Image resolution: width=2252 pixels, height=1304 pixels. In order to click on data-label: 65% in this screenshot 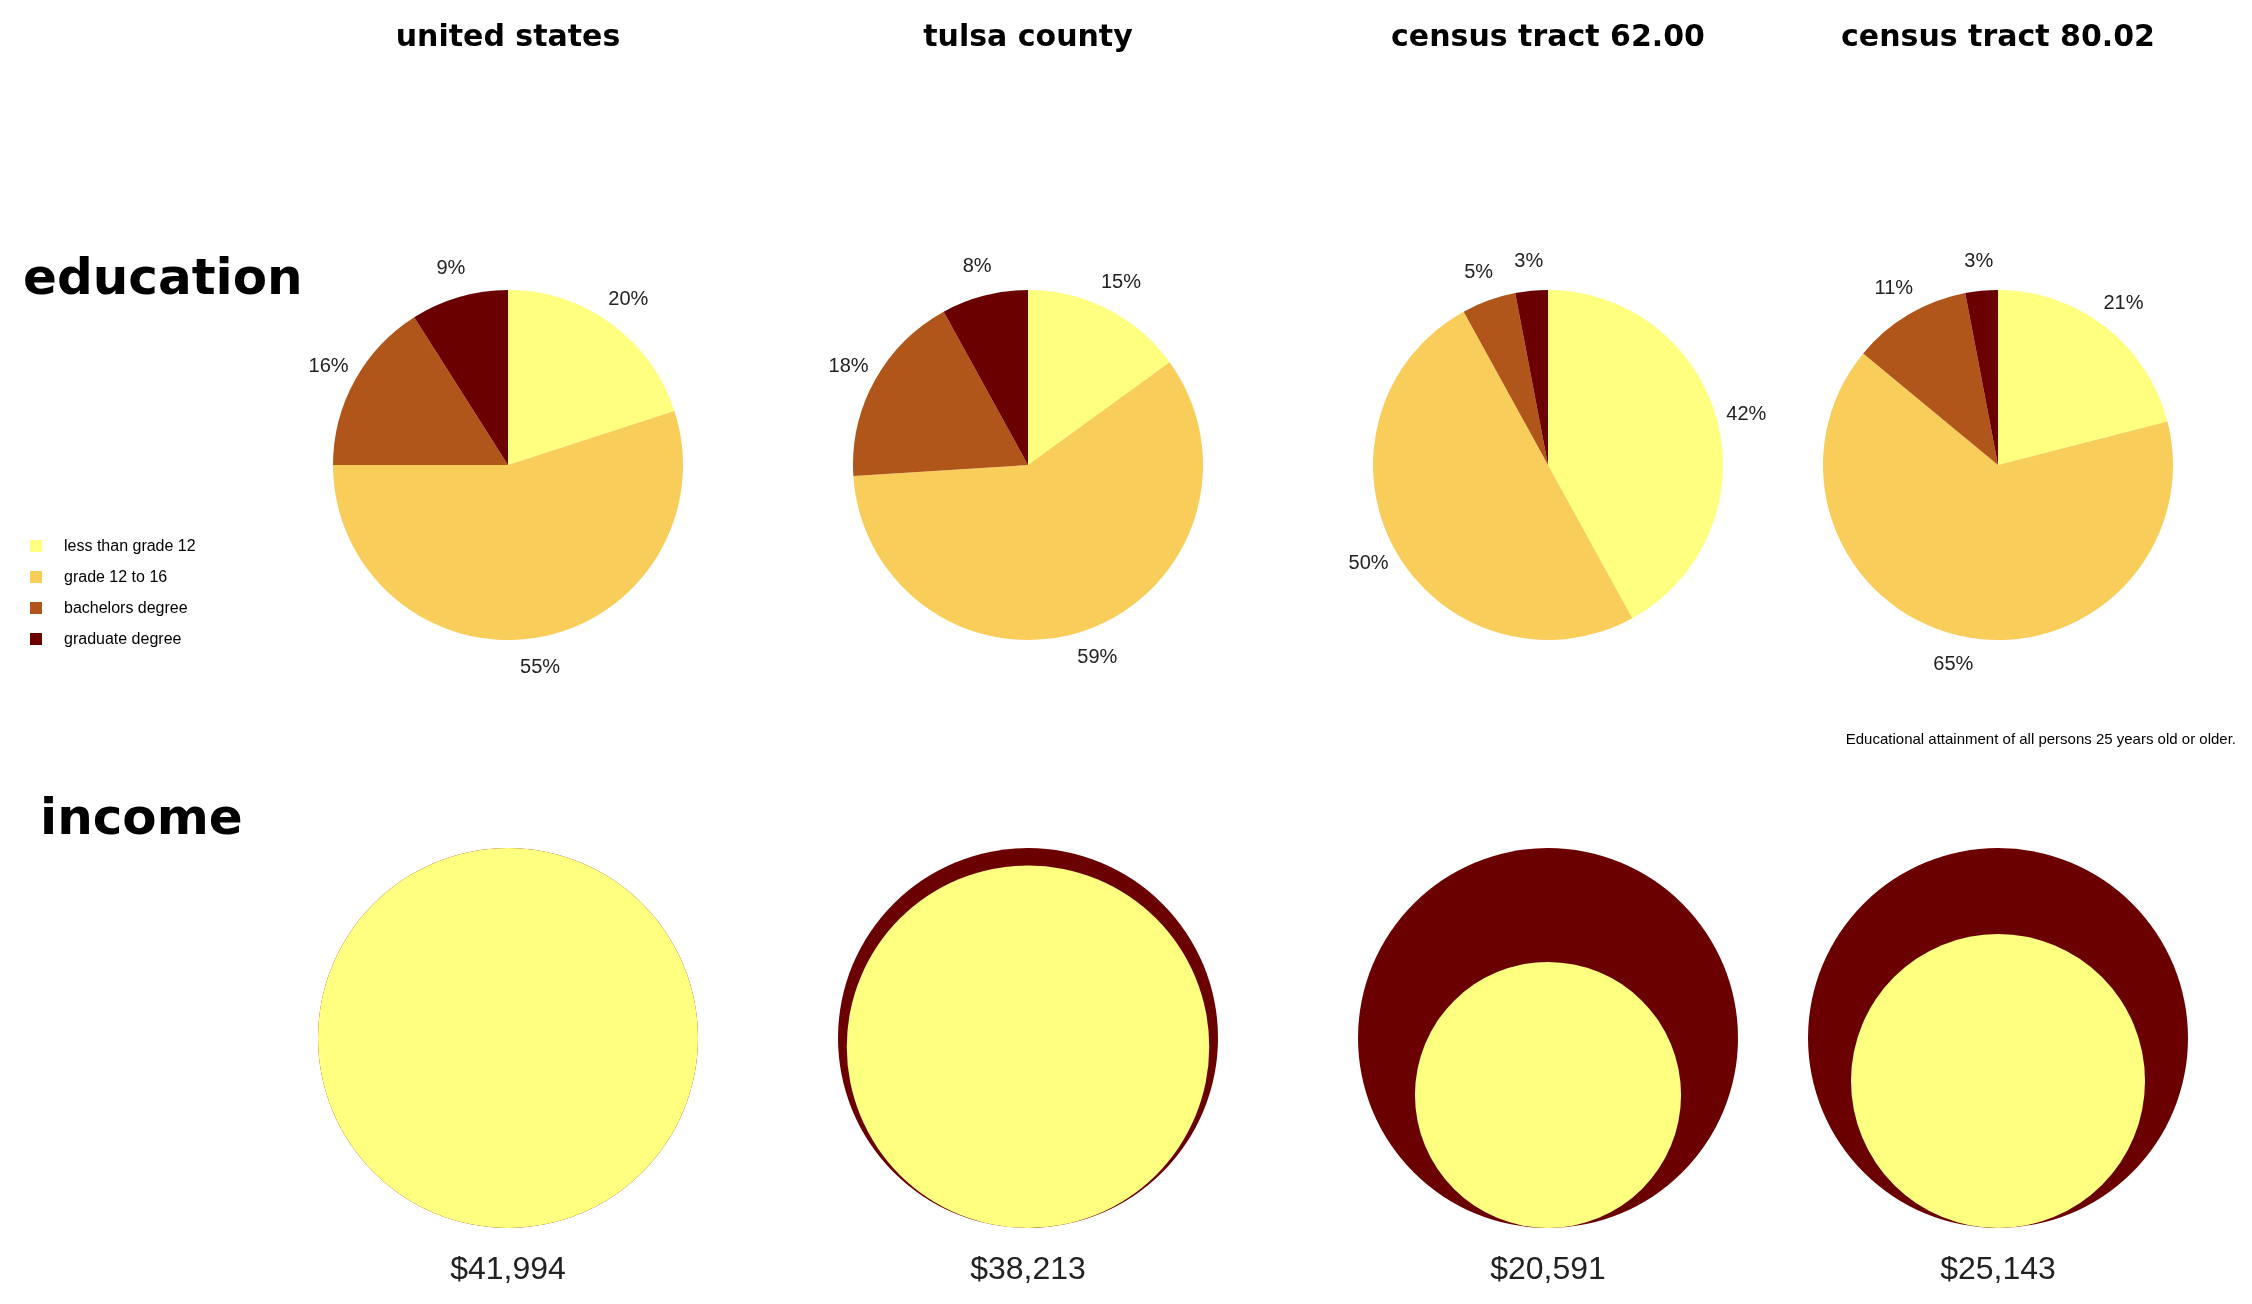, I will do `click(1953, 663)`.